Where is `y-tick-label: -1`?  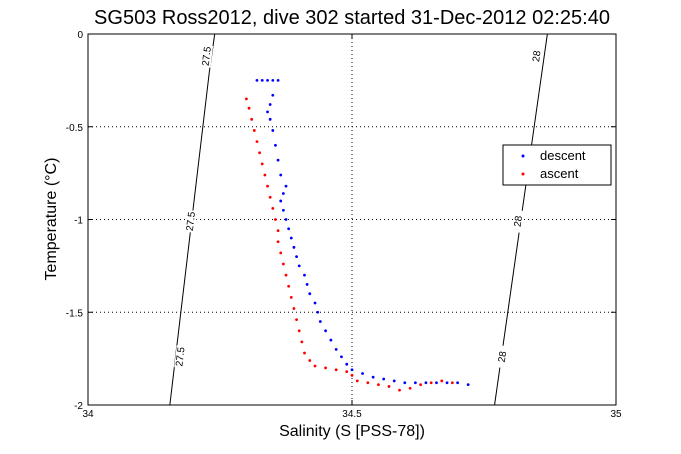
y-tick-label: -1 is located at coordinates (78, 221).